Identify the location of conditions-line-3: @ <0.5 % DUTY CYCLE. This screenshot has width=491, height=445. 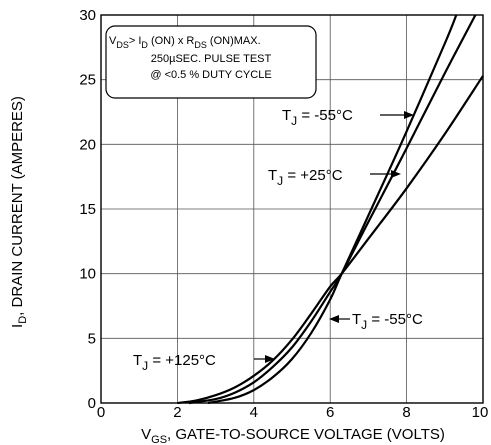
(210, 75).